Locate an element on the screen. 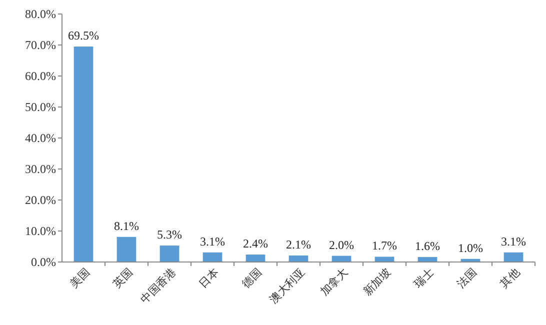 Image resolution: width=546 pixels, height=325 pixels. y-tick-label: 20.0% is located at coordinates (40, 200).